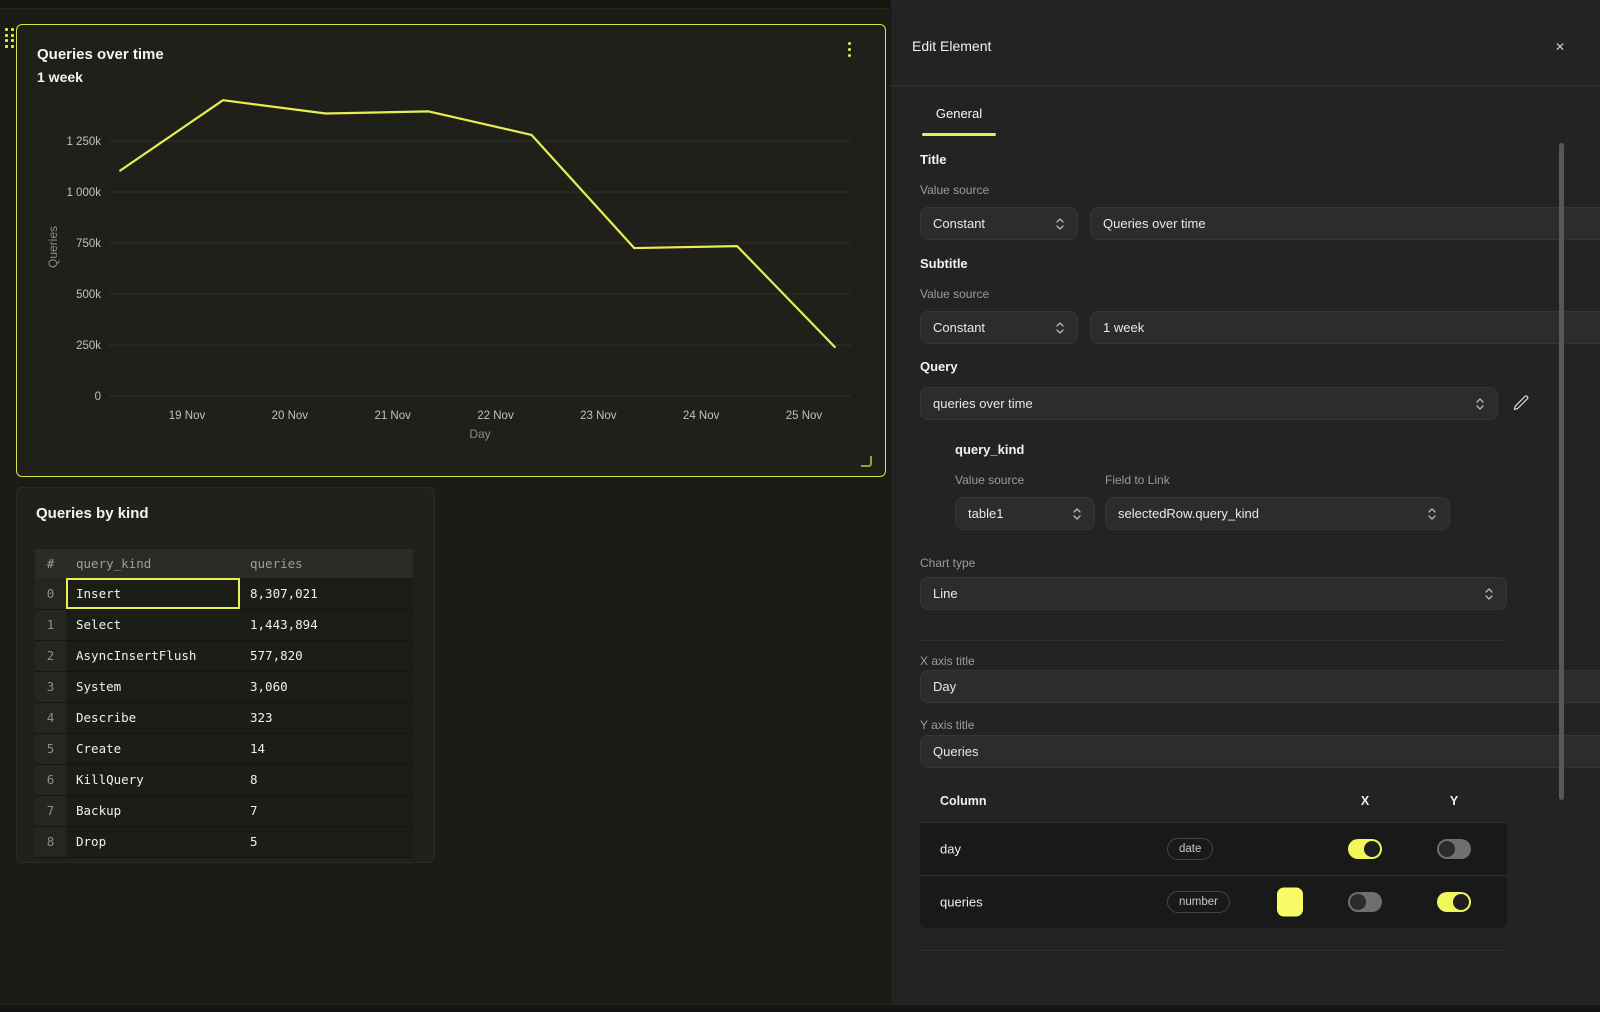 Image resolution: width=1600 pixels, height=1012 pixels. Describe the element at coordinates (1454, 902) in the screenshot. I see `column-queries-y-toggle` at that location.